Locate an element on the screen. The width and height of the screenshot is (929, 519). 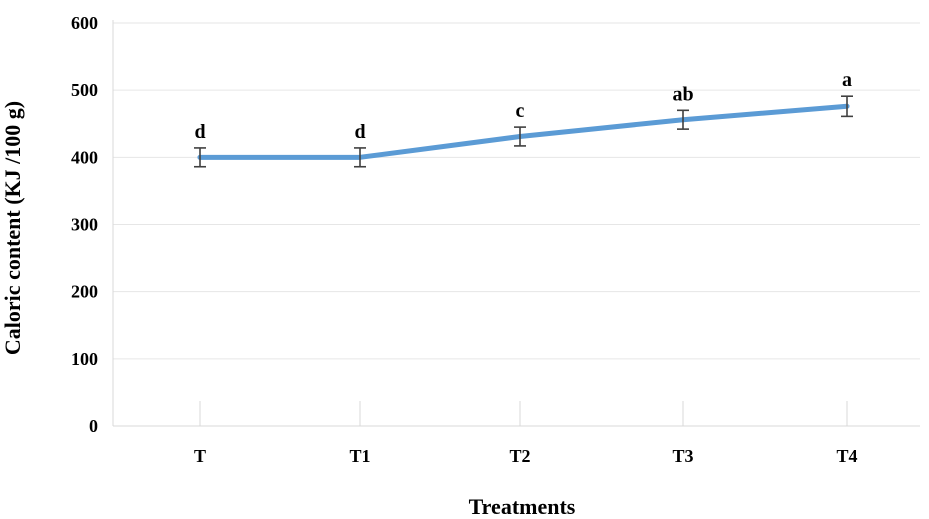
x-tick-labels: T T1 T2 T3 T4 is located at coordinates (526, 456).